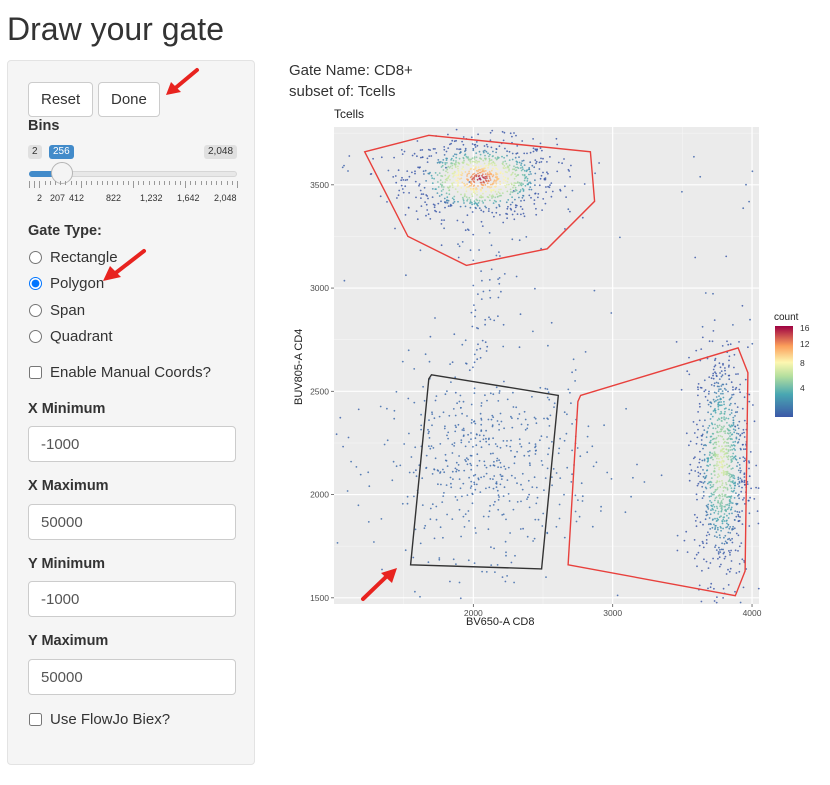  I want to click on slider-max-badge: 2,048, so click(221, 152).